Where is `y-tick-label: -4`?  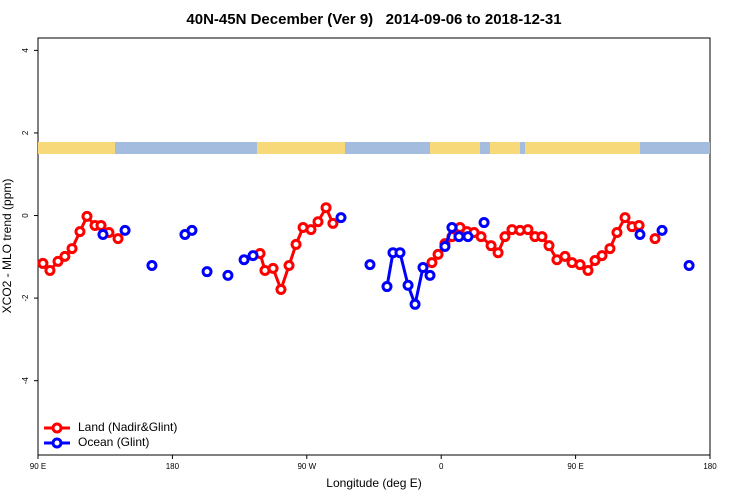
y-tick-label: -4 is located at coordinates (25, 381).